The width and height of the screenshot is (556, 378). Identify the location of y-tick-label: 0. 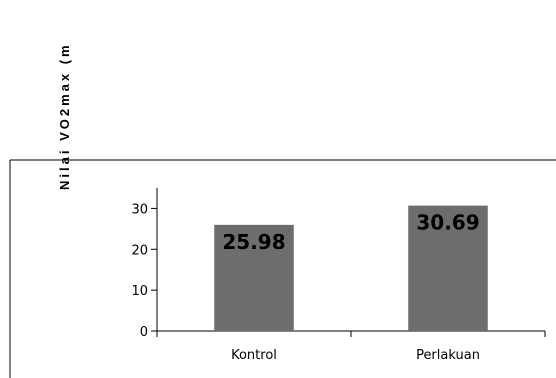
(144, 332).